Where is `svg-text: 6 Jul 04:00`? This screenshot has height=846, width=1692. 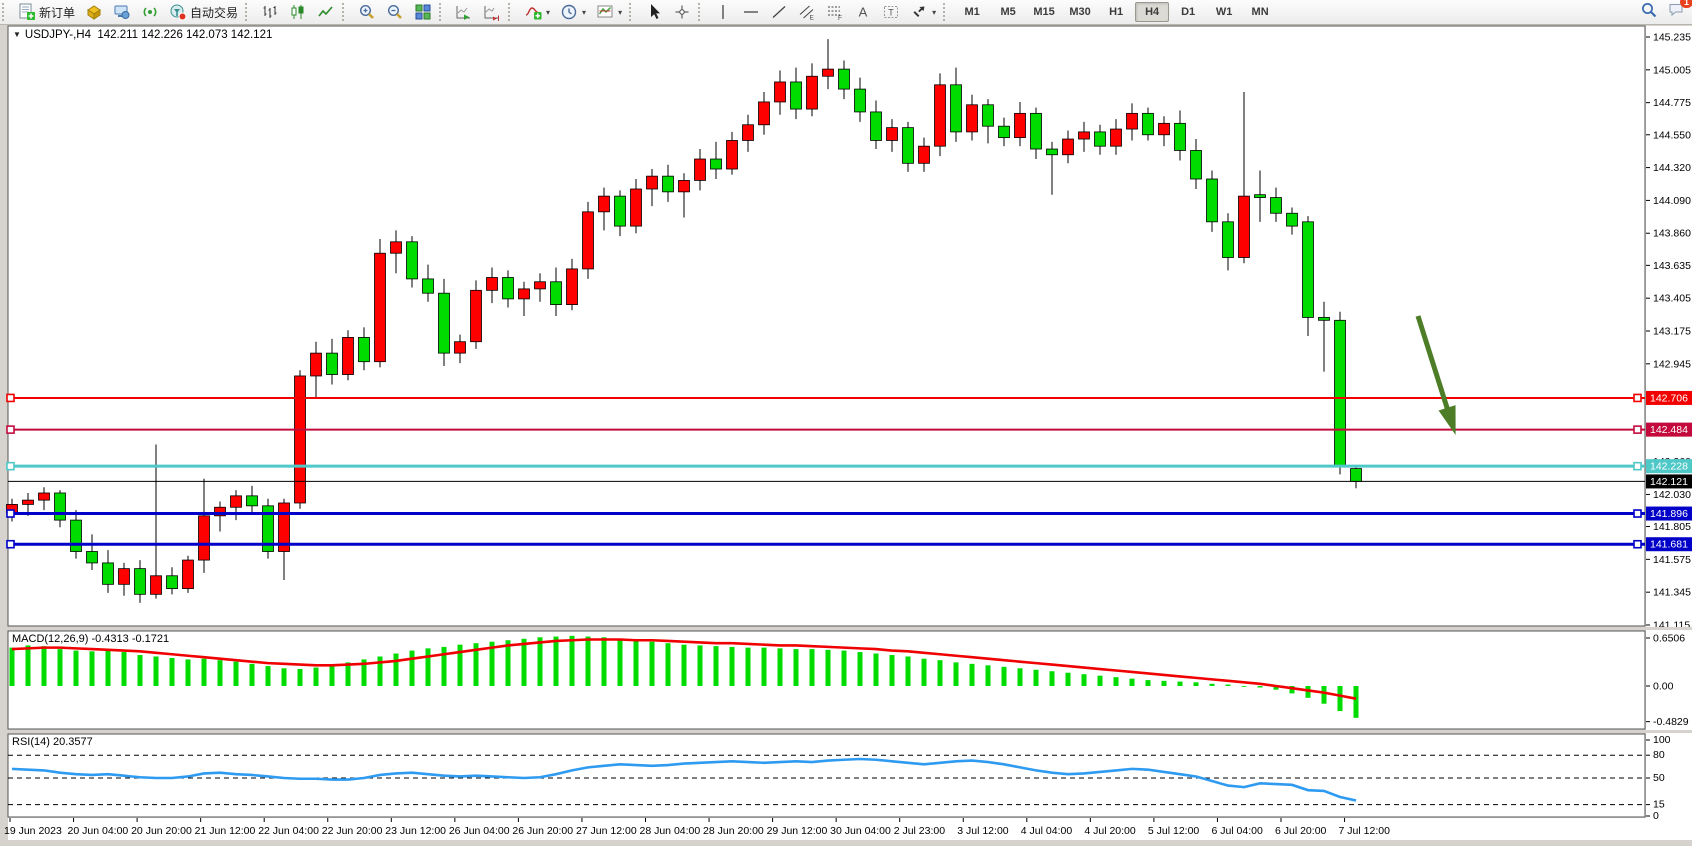
svg-text: 6 Jul 04:00 is located at coordinates (1237, 831).